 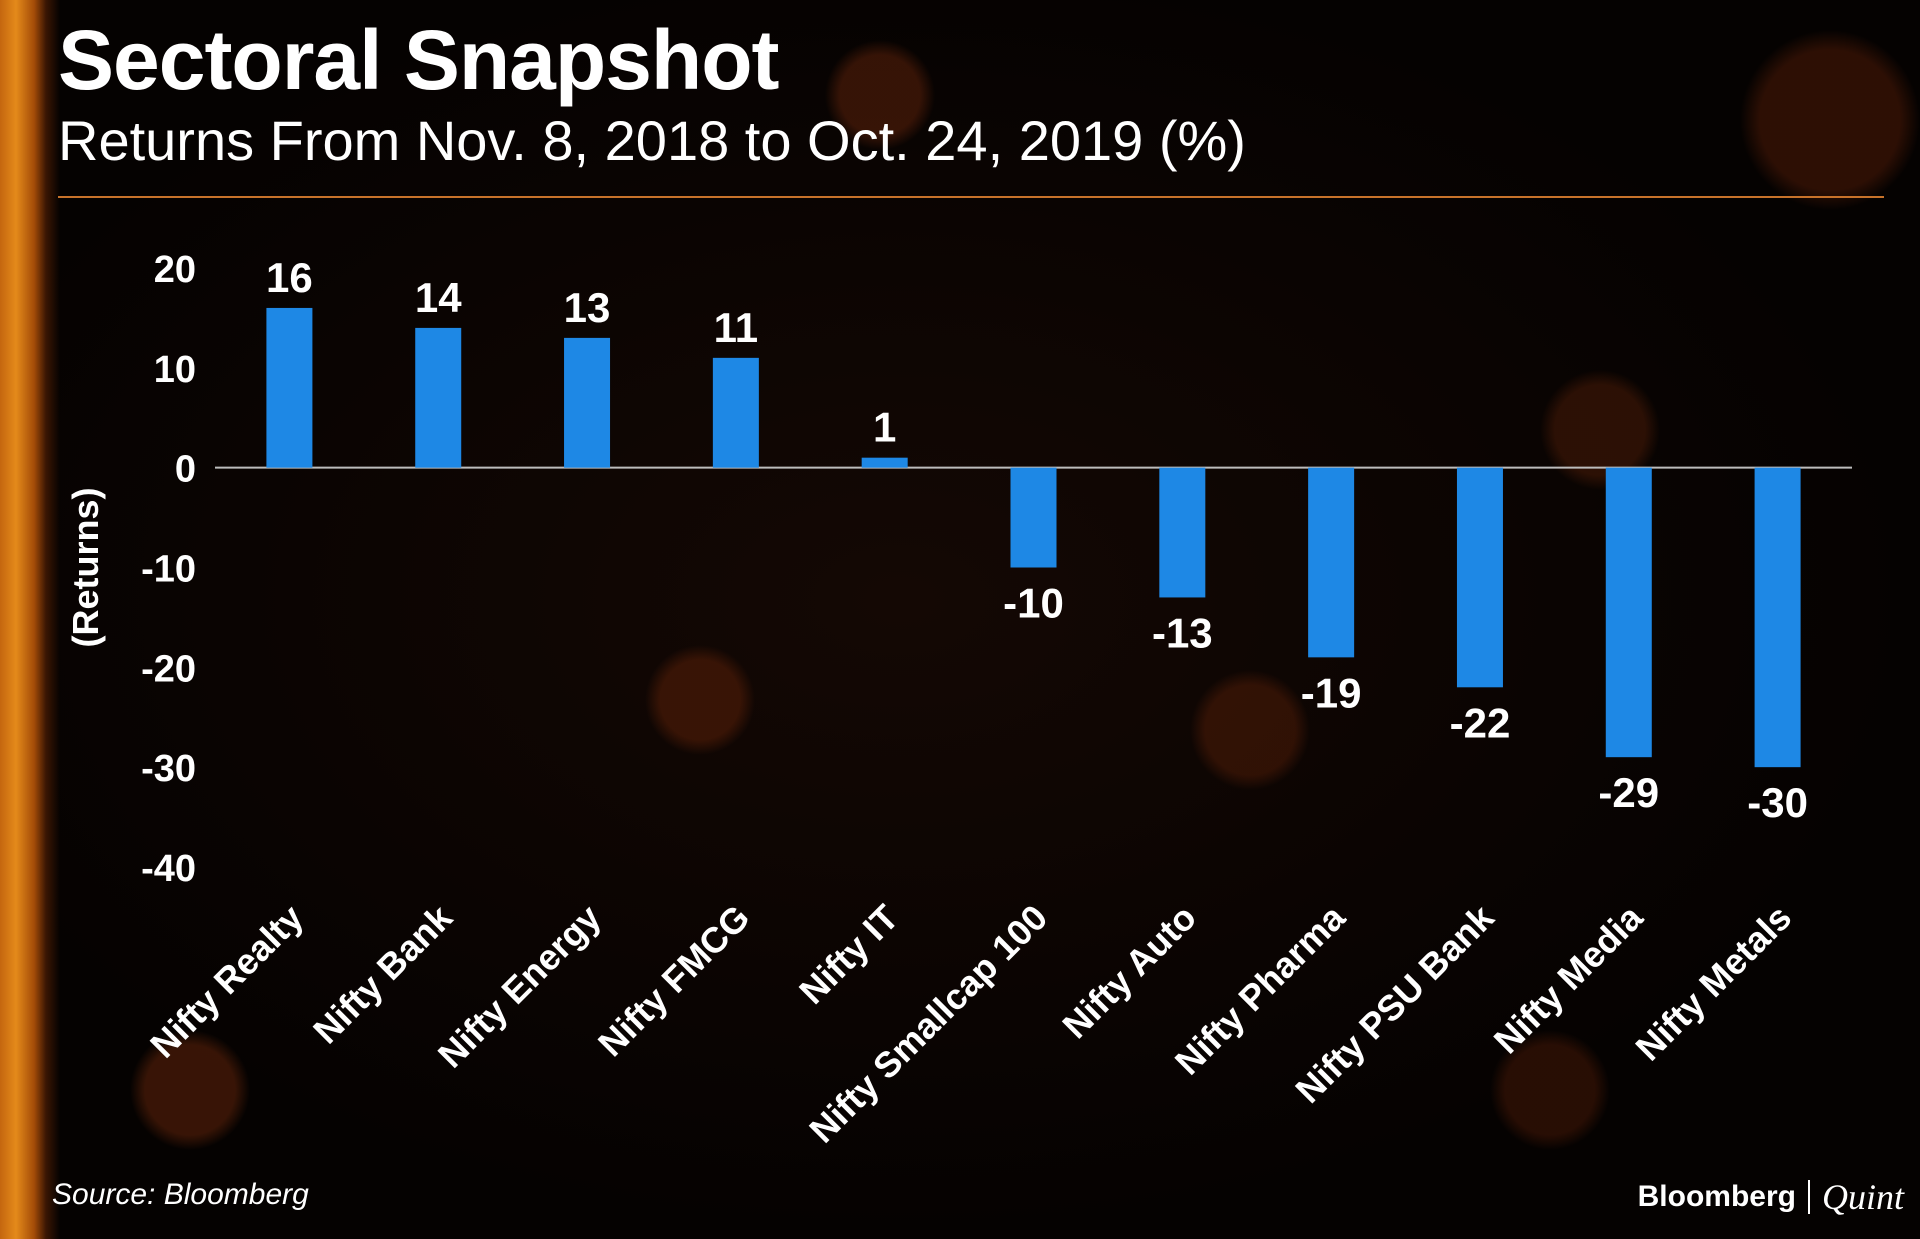 I want to click on data-label: 14, so click(x=438, y=297).